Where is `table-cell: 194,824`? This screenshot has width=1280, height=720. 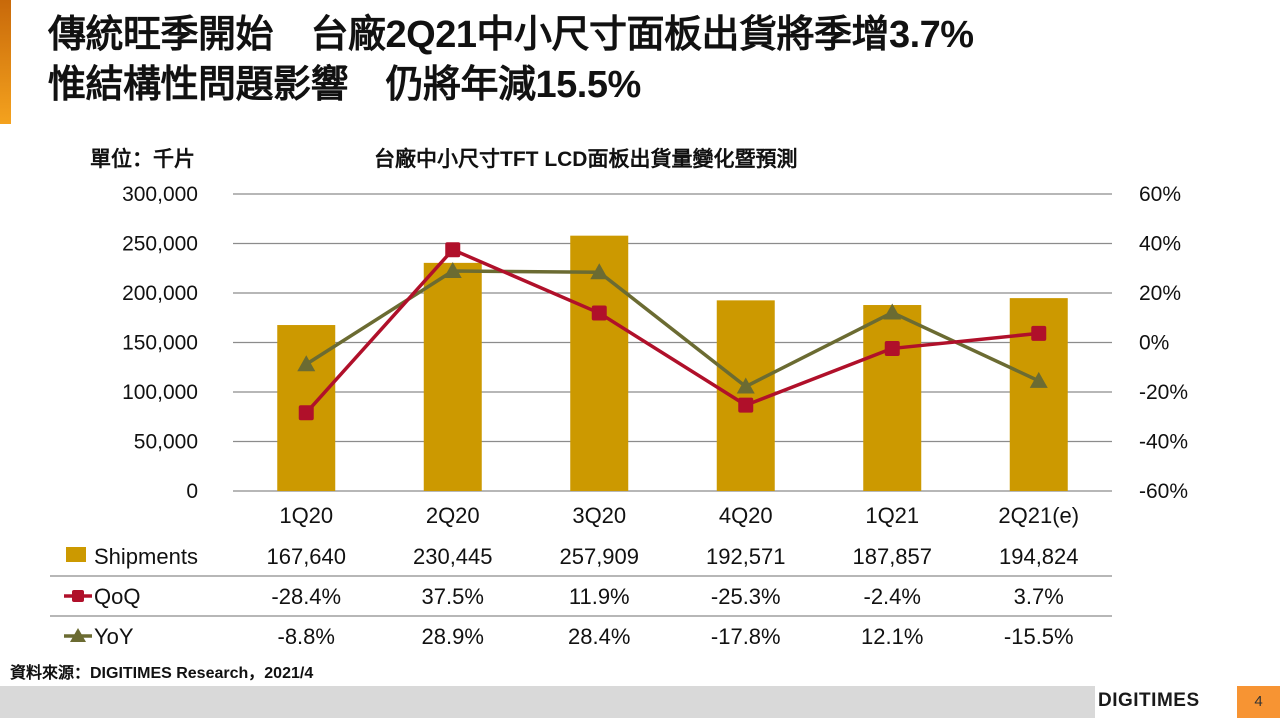 table-cell: 194,824 is located at coordinates (1039, 556).